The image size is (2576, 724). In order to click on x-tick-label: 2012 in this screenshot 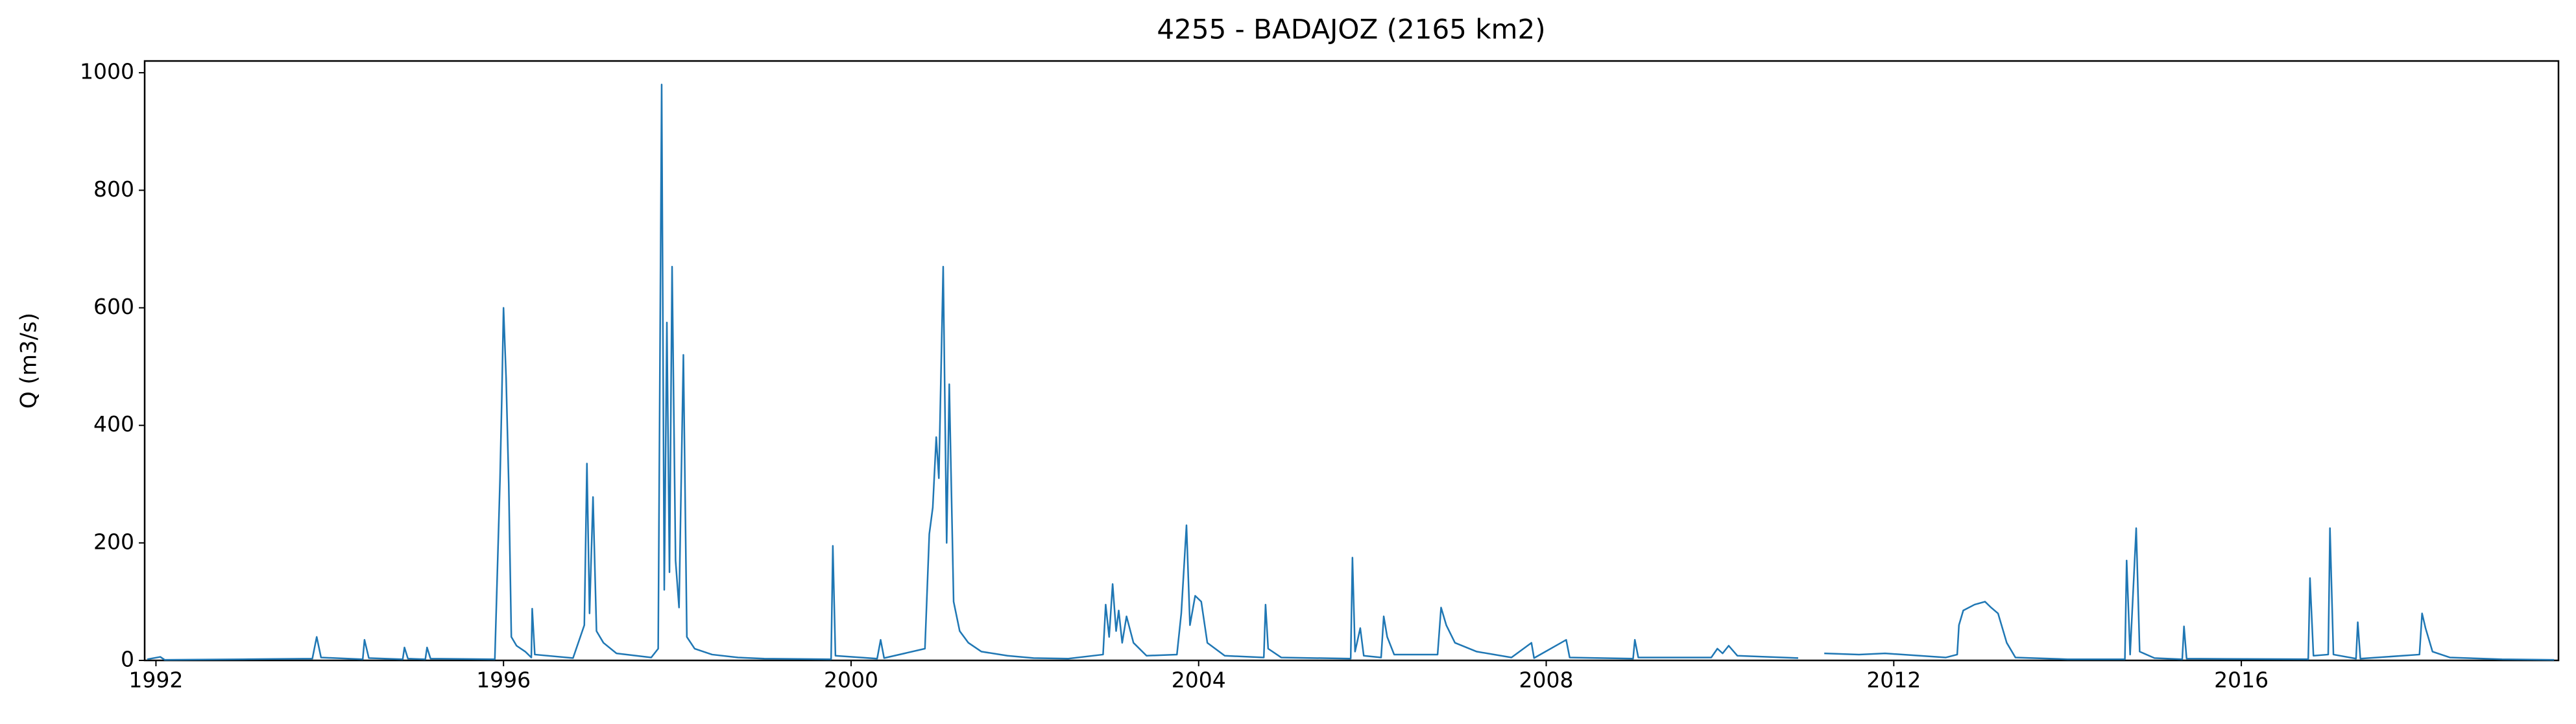, I will do `click(1893, 680)`.